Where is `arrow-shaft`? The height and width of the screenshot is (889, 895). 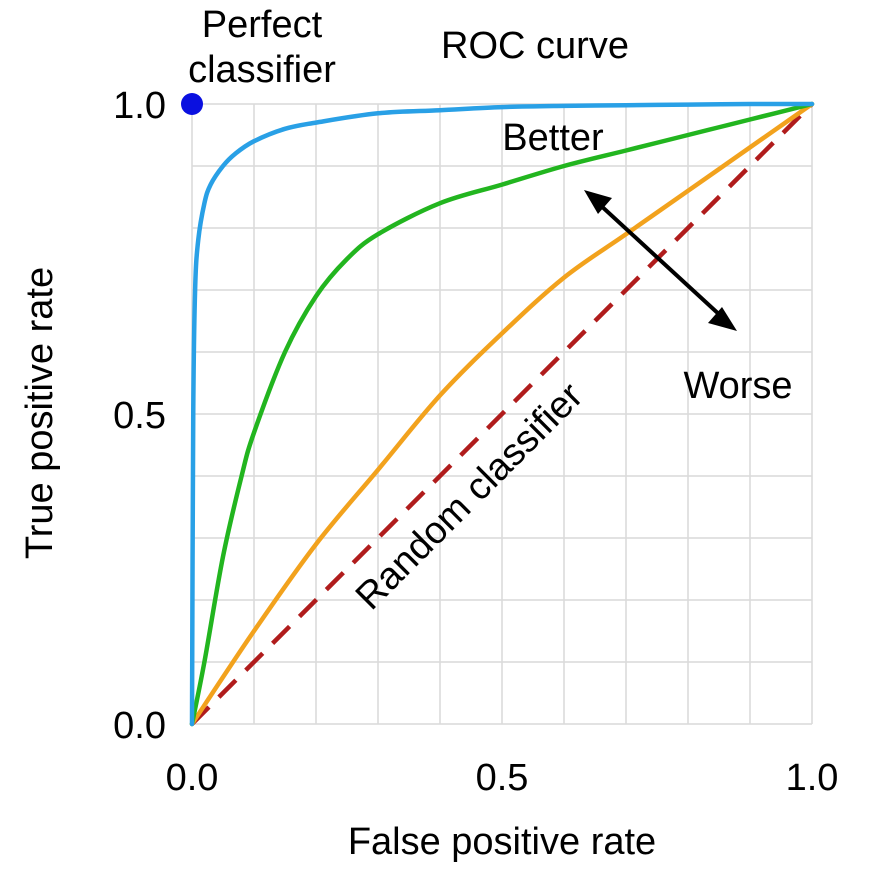
arrow-shaft is located at coordinates (660, 260).